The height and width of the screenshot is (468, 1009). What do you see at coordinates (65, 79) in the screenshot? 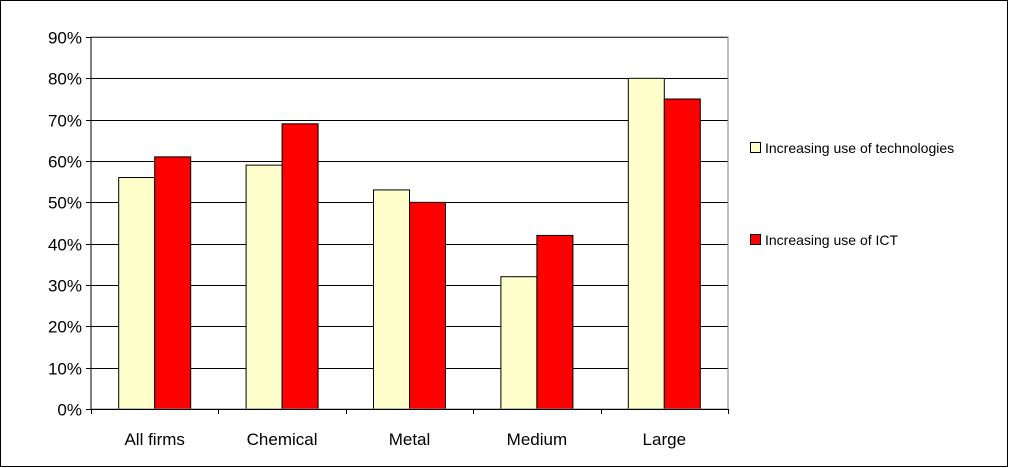
I see `y-tick-label: 80%` at bounding box center [65, 79].